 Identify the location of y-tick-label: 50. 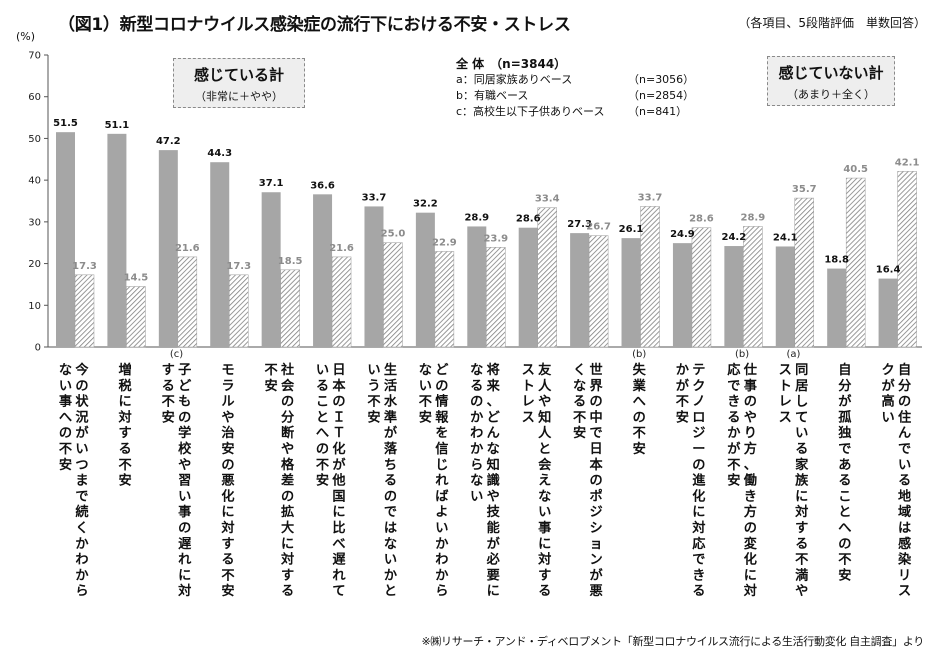
(34, 139).